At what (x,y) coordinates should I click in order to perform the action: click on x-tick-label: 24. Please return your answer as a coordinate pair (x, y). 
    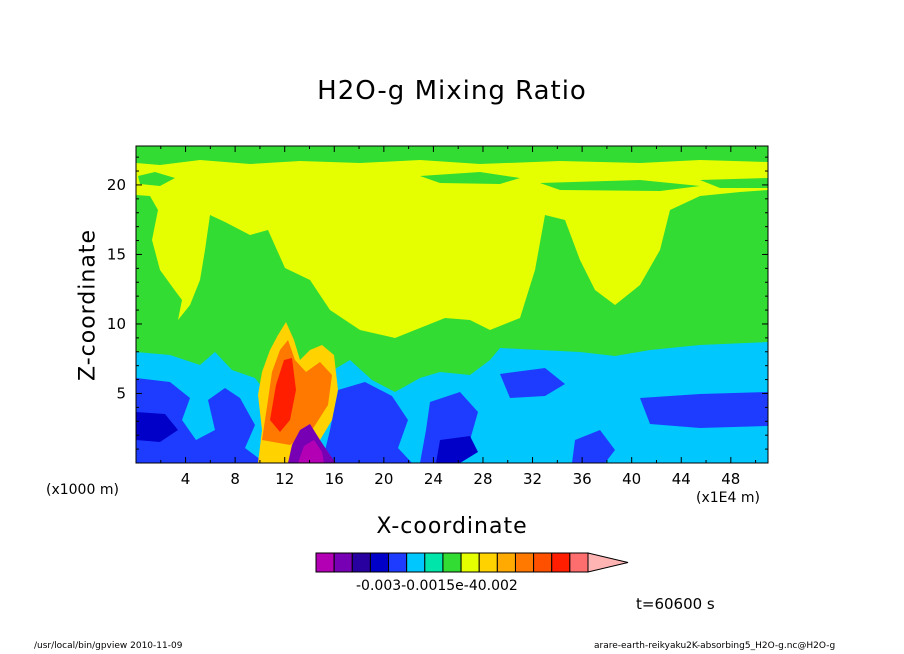
    Looking at the image, I should click on (433, 479).